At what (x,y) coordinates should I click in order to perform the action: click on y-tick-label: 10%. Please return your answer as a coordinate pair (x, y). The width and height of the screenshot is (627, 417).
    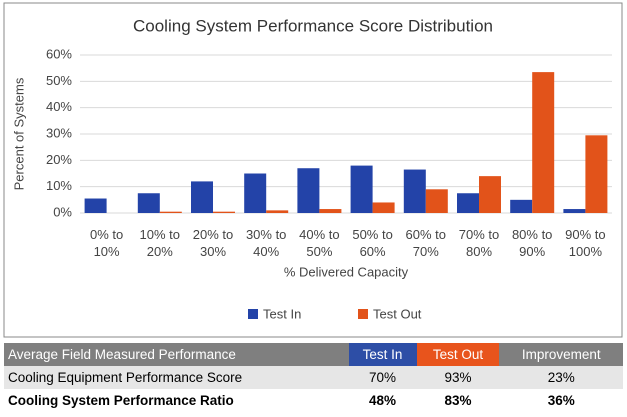
    Looking at the image, I should click on (59, 185).